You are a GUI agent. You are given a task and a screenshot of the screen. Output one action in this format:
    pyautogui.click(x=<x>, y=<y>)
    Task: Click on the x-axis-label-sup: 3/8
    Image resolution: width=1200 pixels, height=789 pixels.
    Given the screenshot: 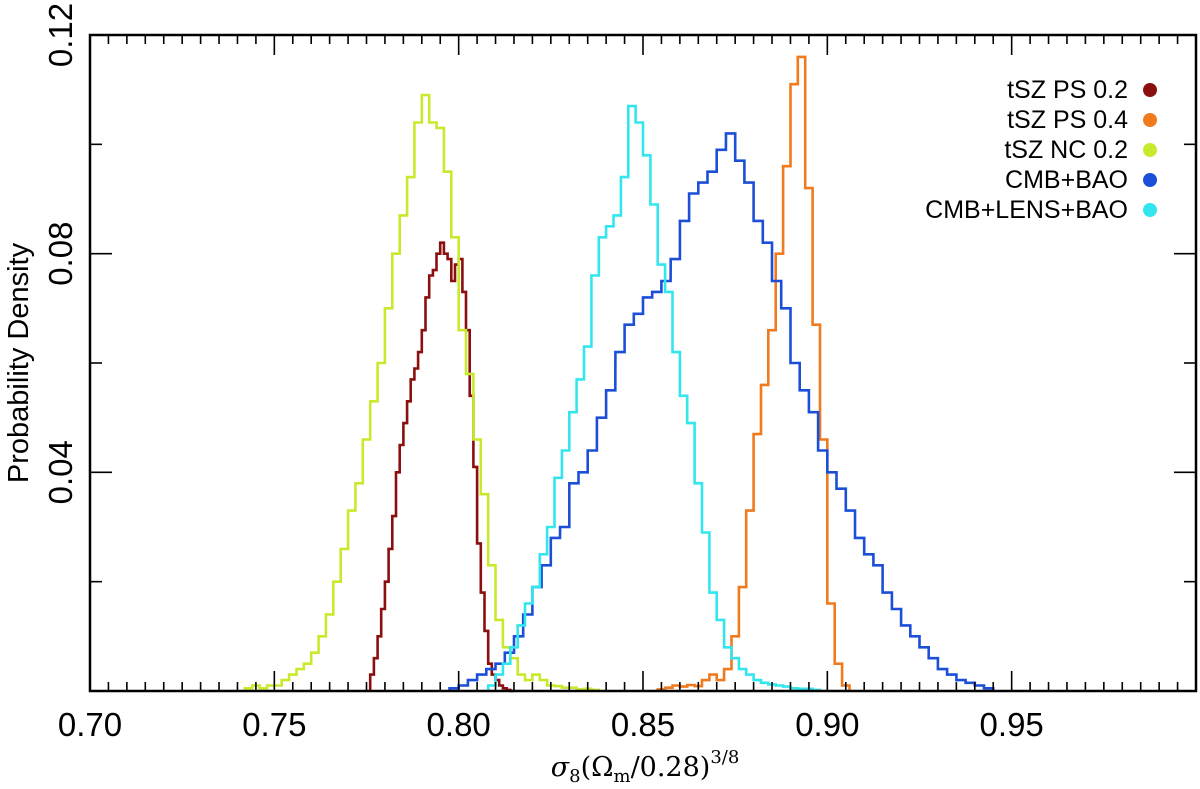 What is the action you would take?
    pyautogui.click(x=724, y=757)
    